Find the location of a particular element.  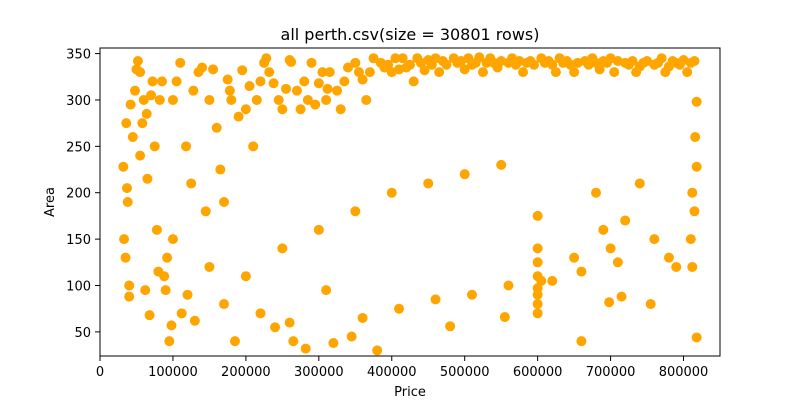

x-axis-label: Price is located at coordinates (410, 392).